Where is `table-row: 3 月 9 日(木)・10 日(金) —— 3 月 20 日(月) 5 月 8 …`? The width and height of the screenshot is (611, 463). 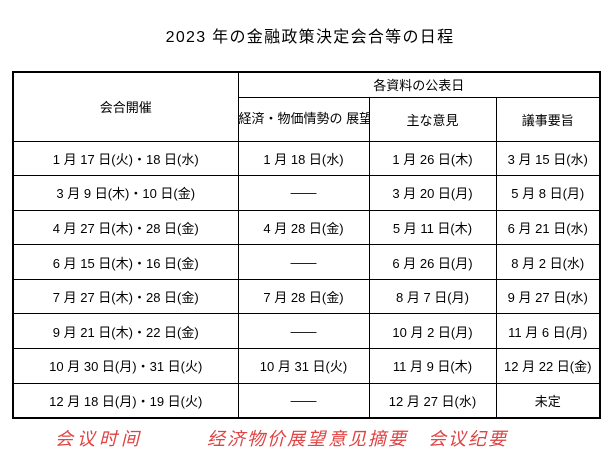 table-row: 3 月 9 日(木)・10 日(金) —— 3 月 20 日(月) 5 月 8 … is located at coordinates (306, 193).